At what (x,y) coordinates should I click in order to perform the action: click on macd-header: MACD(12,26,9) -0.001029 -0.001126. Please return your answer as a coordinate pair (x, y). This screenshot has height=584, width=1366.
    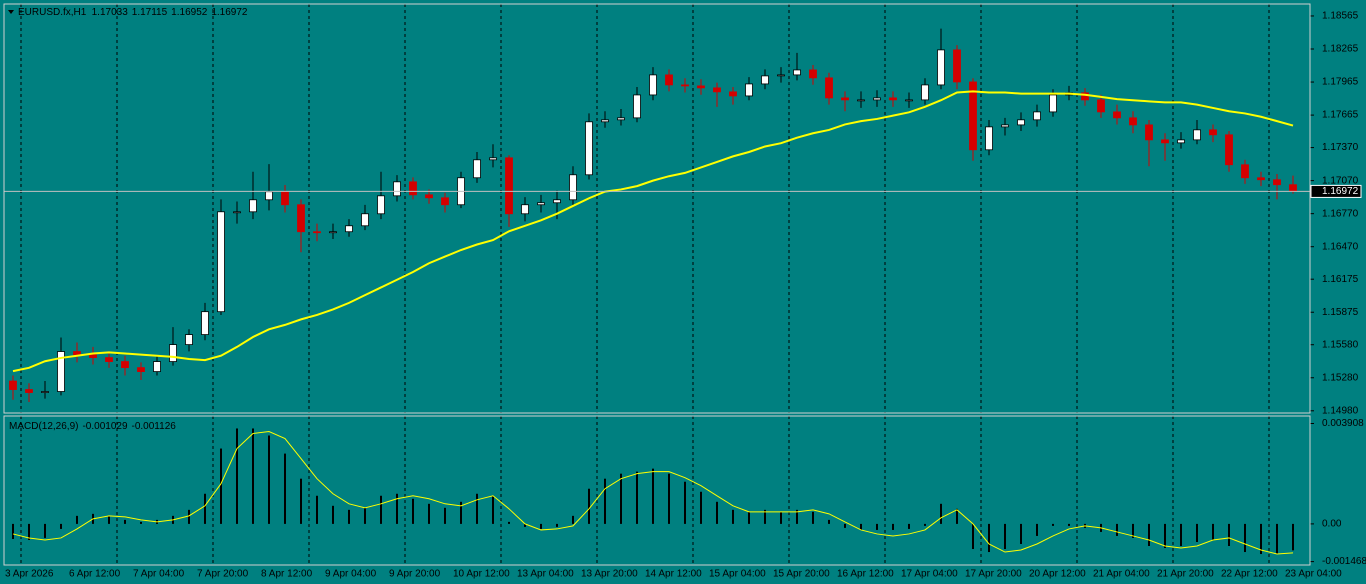
    Looking at the image, I should click on (92, 426).